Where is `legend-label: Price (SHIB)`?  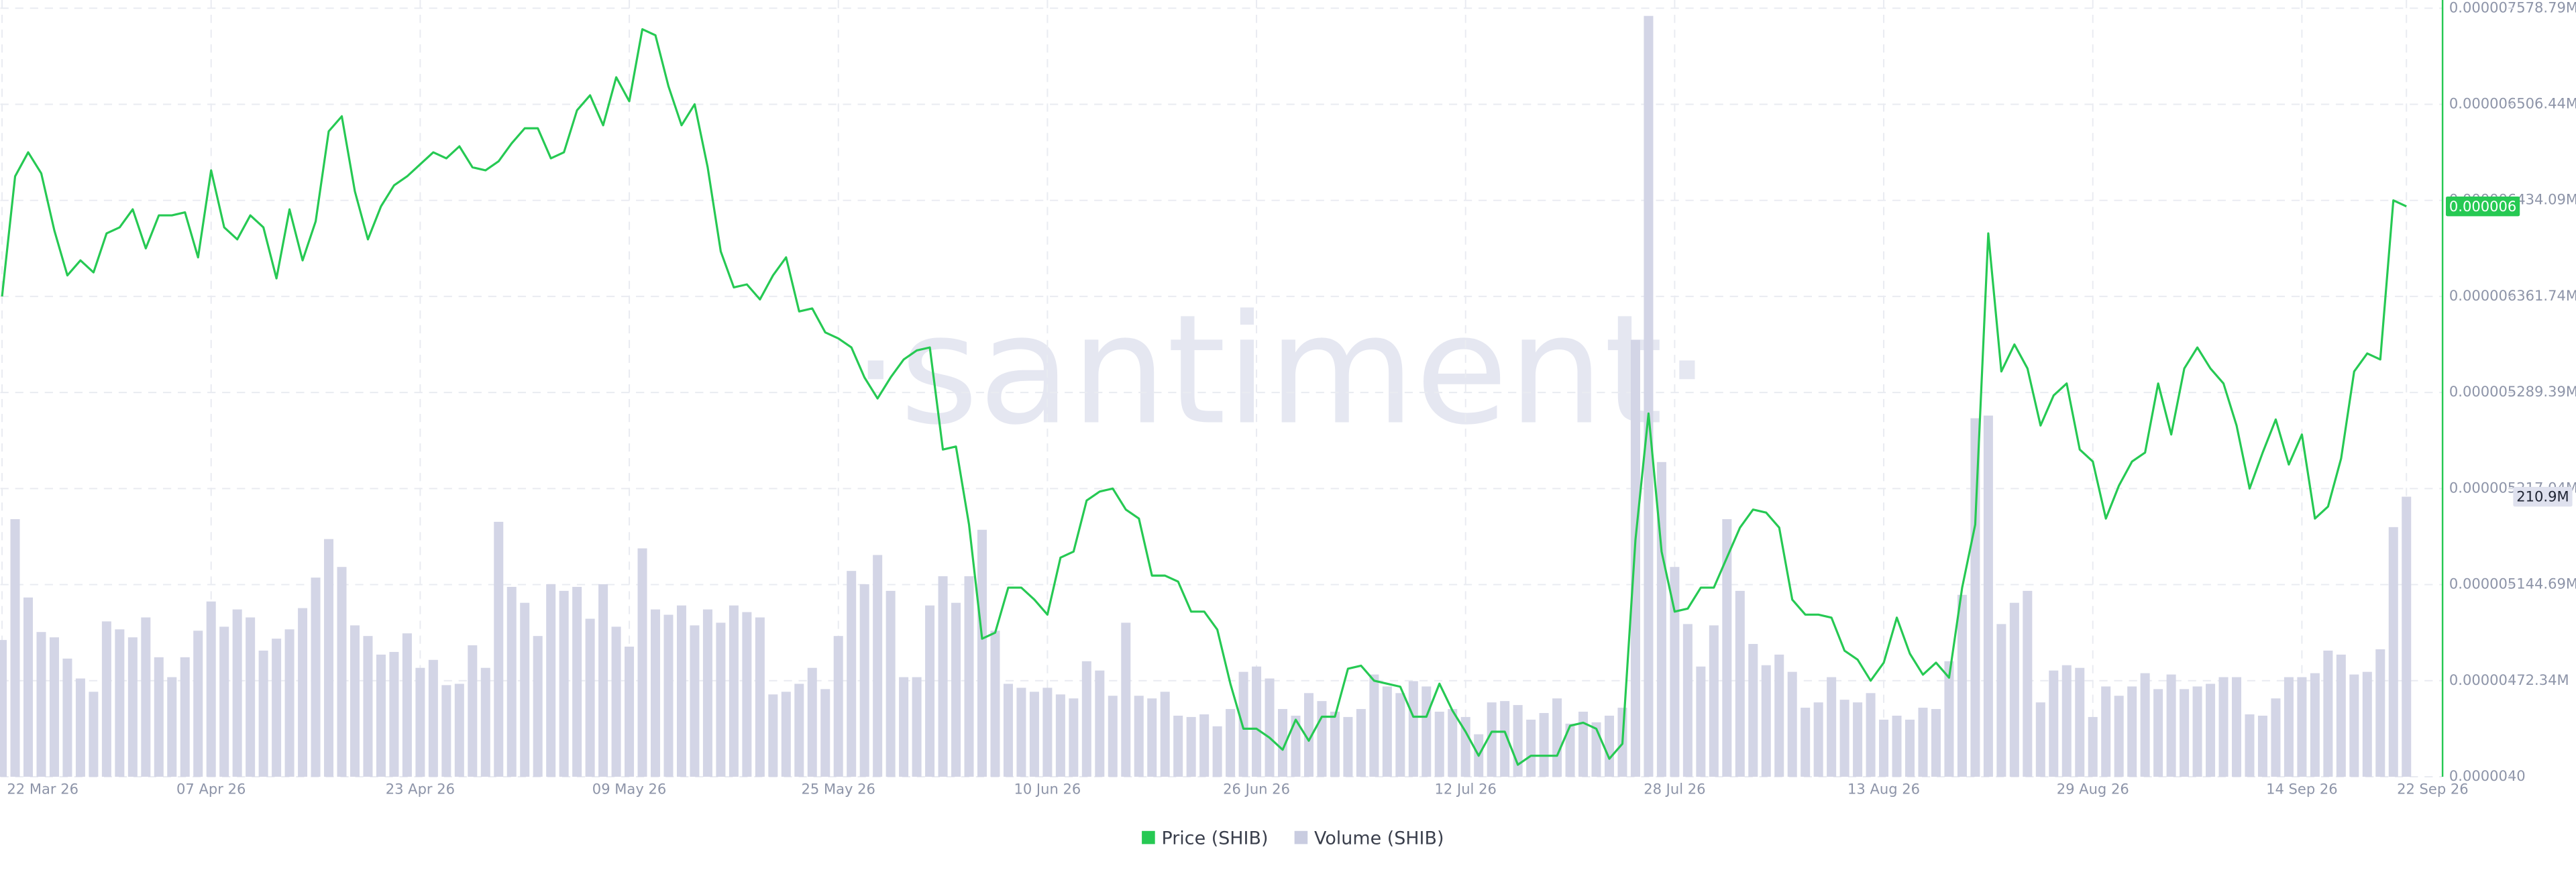
legend-label: Price (SHIB) is located at coordinates (1214, 839).